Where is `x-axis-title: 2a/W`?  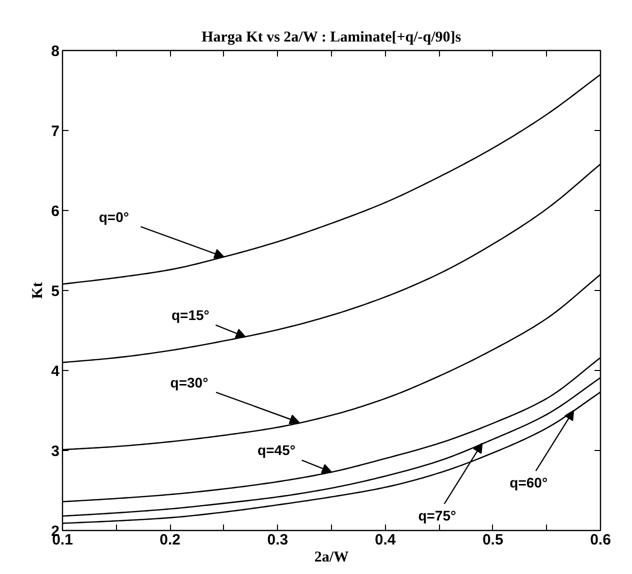 x-axis-title: 2a/W is located at coordinates (331, 558).